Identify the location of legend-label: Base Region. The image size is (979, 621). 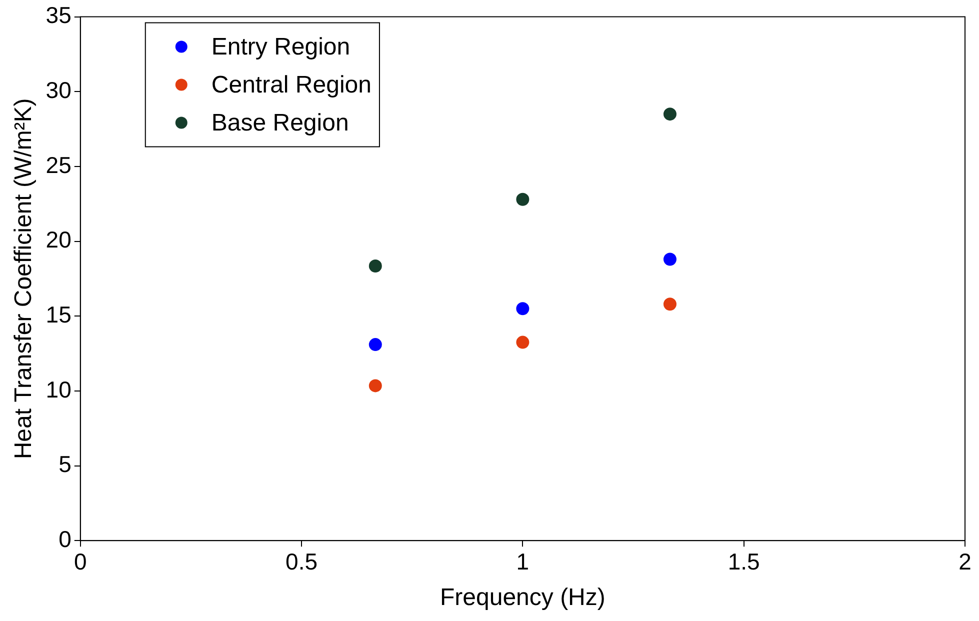
(280, 122).